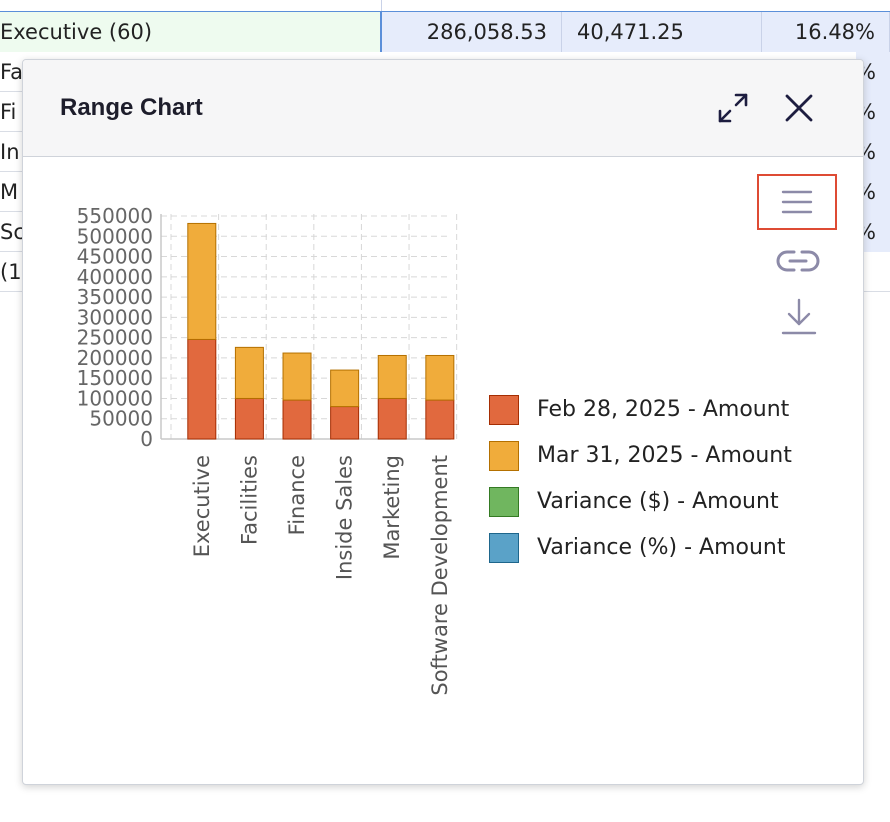 The height and width of the screenshot is (822, 890). Describe the element at coordinates (202, 506) in the screenshot. I see `x-tick-label: Executive` at that location.